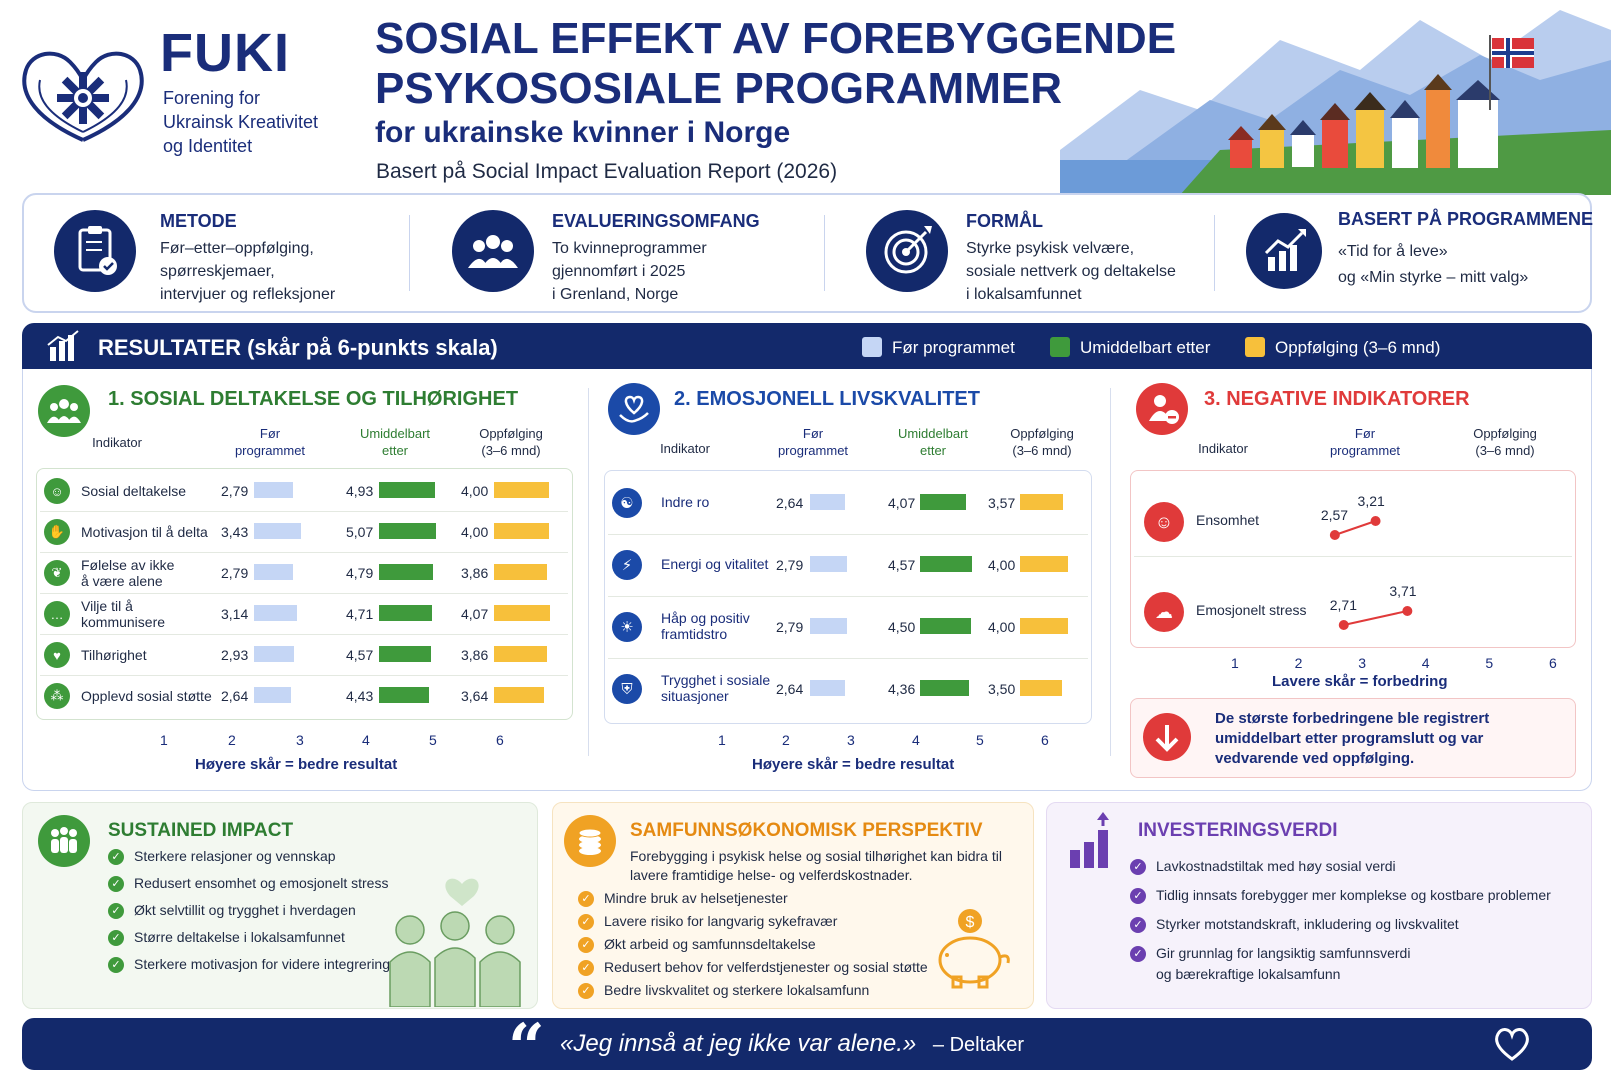  Describe the element at coordinates (776, 38) in the screenshot. I see `title-line: SOSIAL EFFEKT AV FOREBYGGENDE` at that location.